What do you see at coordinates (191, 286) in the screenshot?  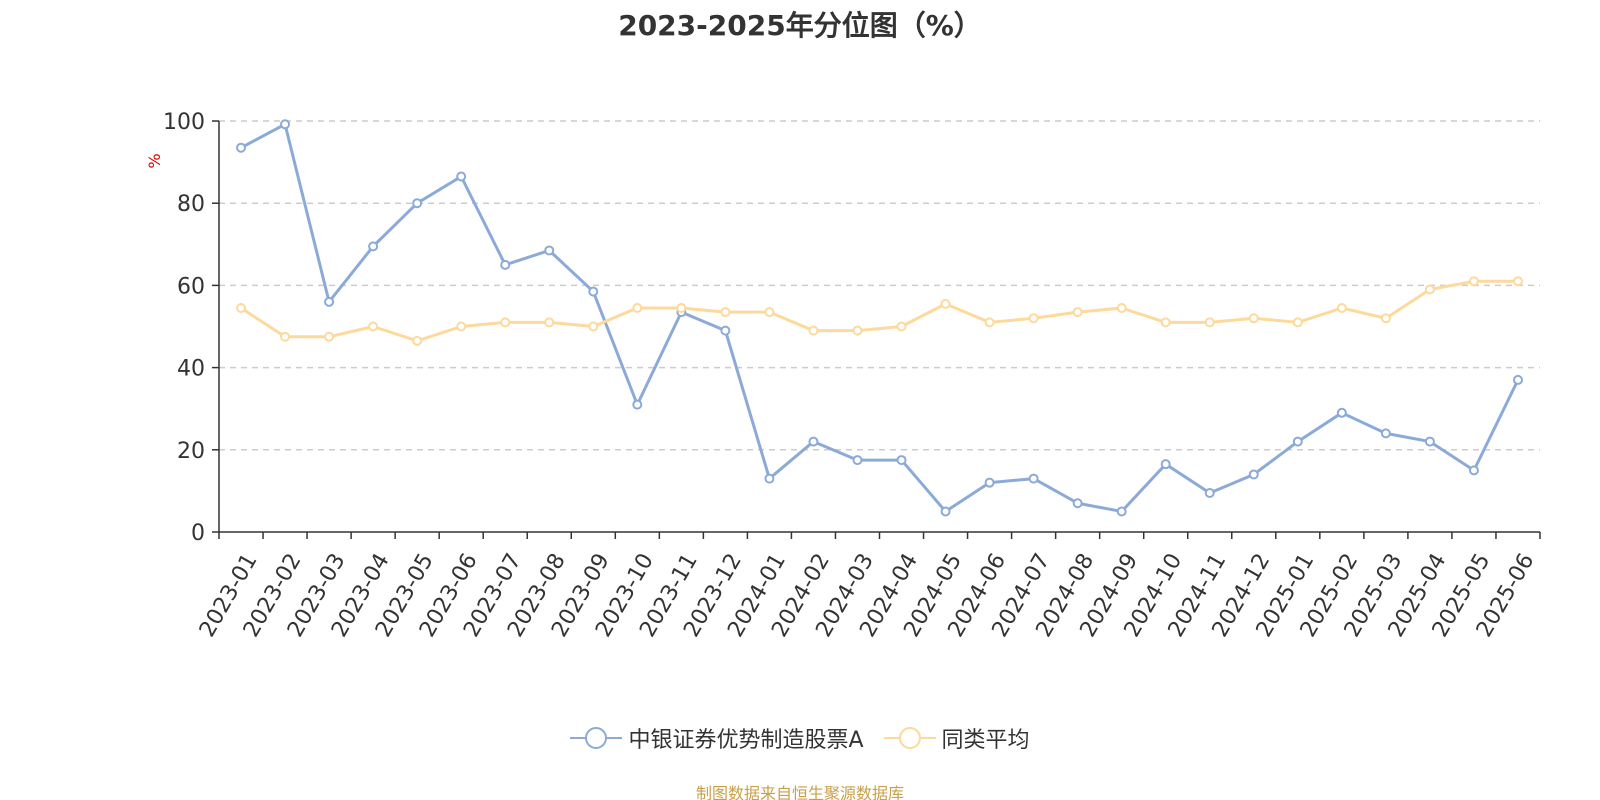 I see `y-tick-label: 60` at bounding box center [191, 286].